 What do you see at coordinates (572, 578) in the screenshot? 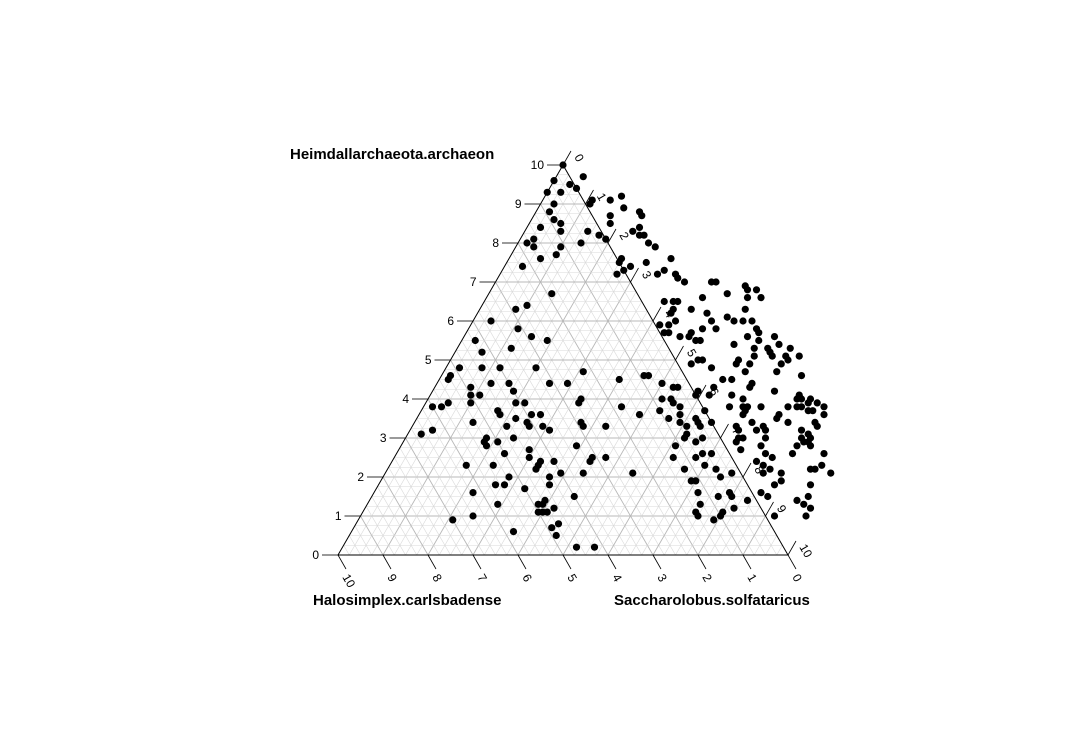
I see `tick-label-left-axis: 5` at bounding box center [572, 578].